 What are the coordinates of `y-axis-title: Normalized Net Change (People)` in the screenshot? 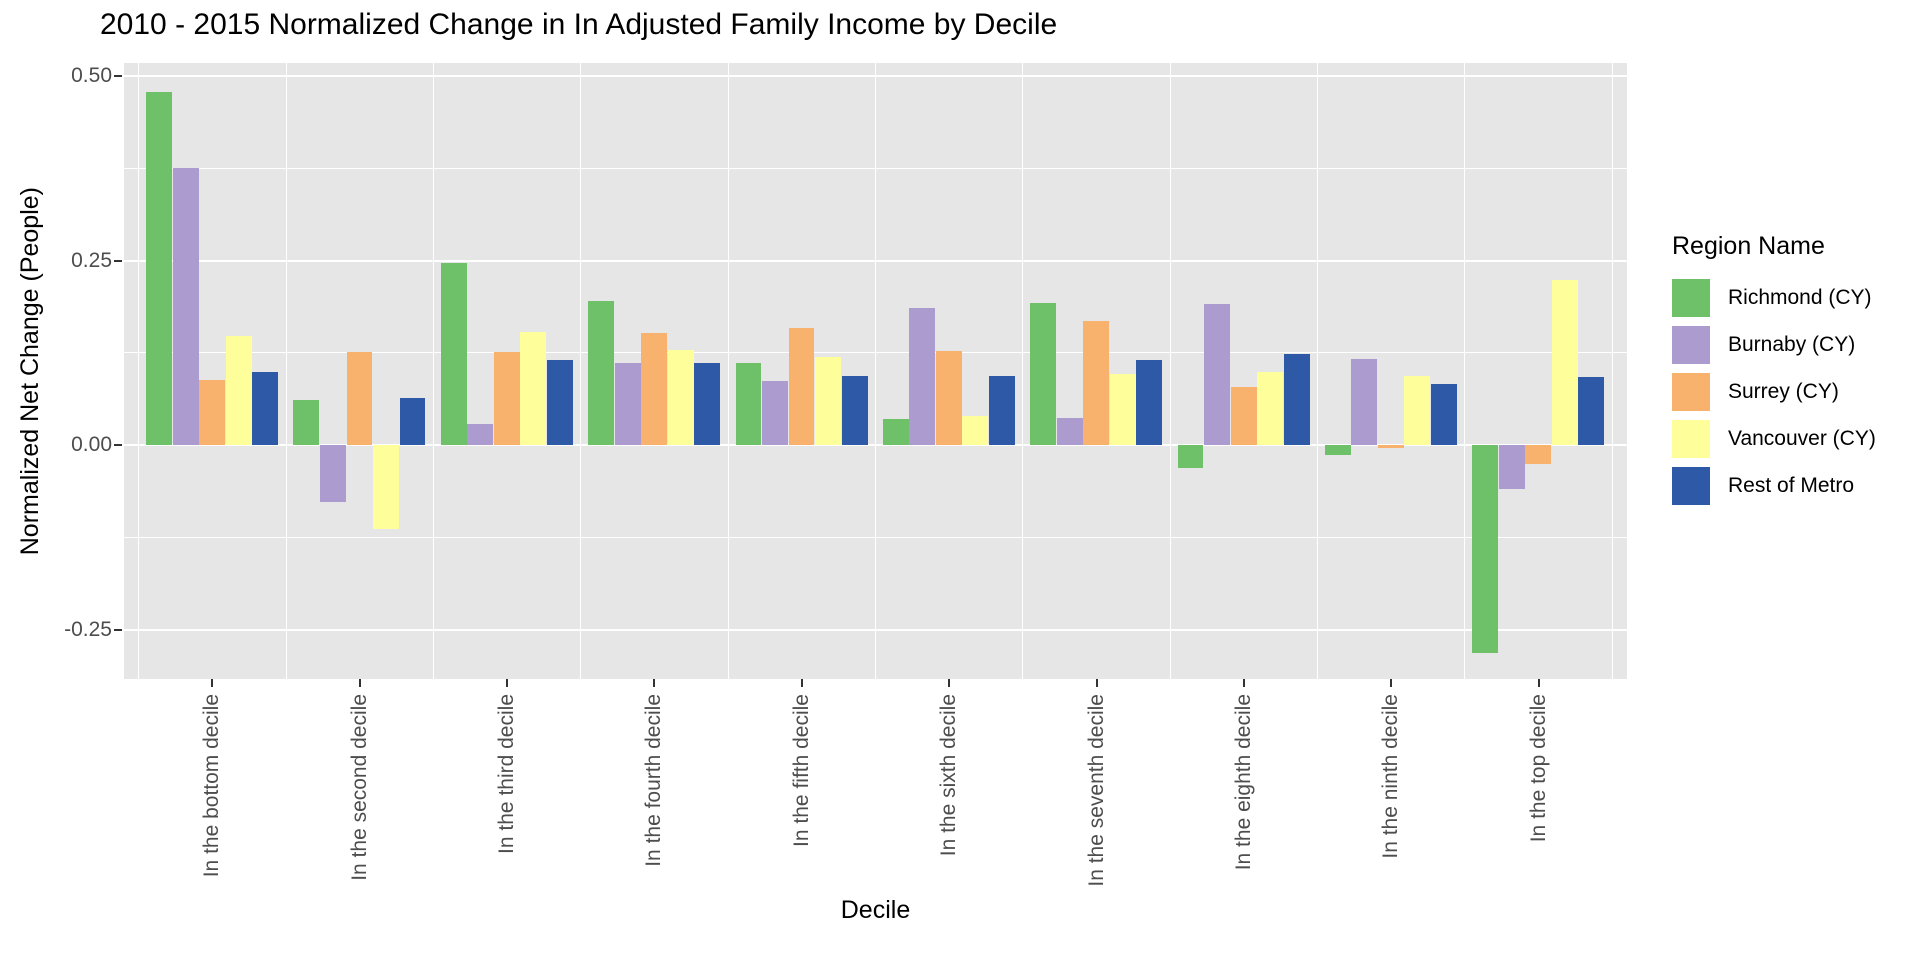 It's located at (30, 371).